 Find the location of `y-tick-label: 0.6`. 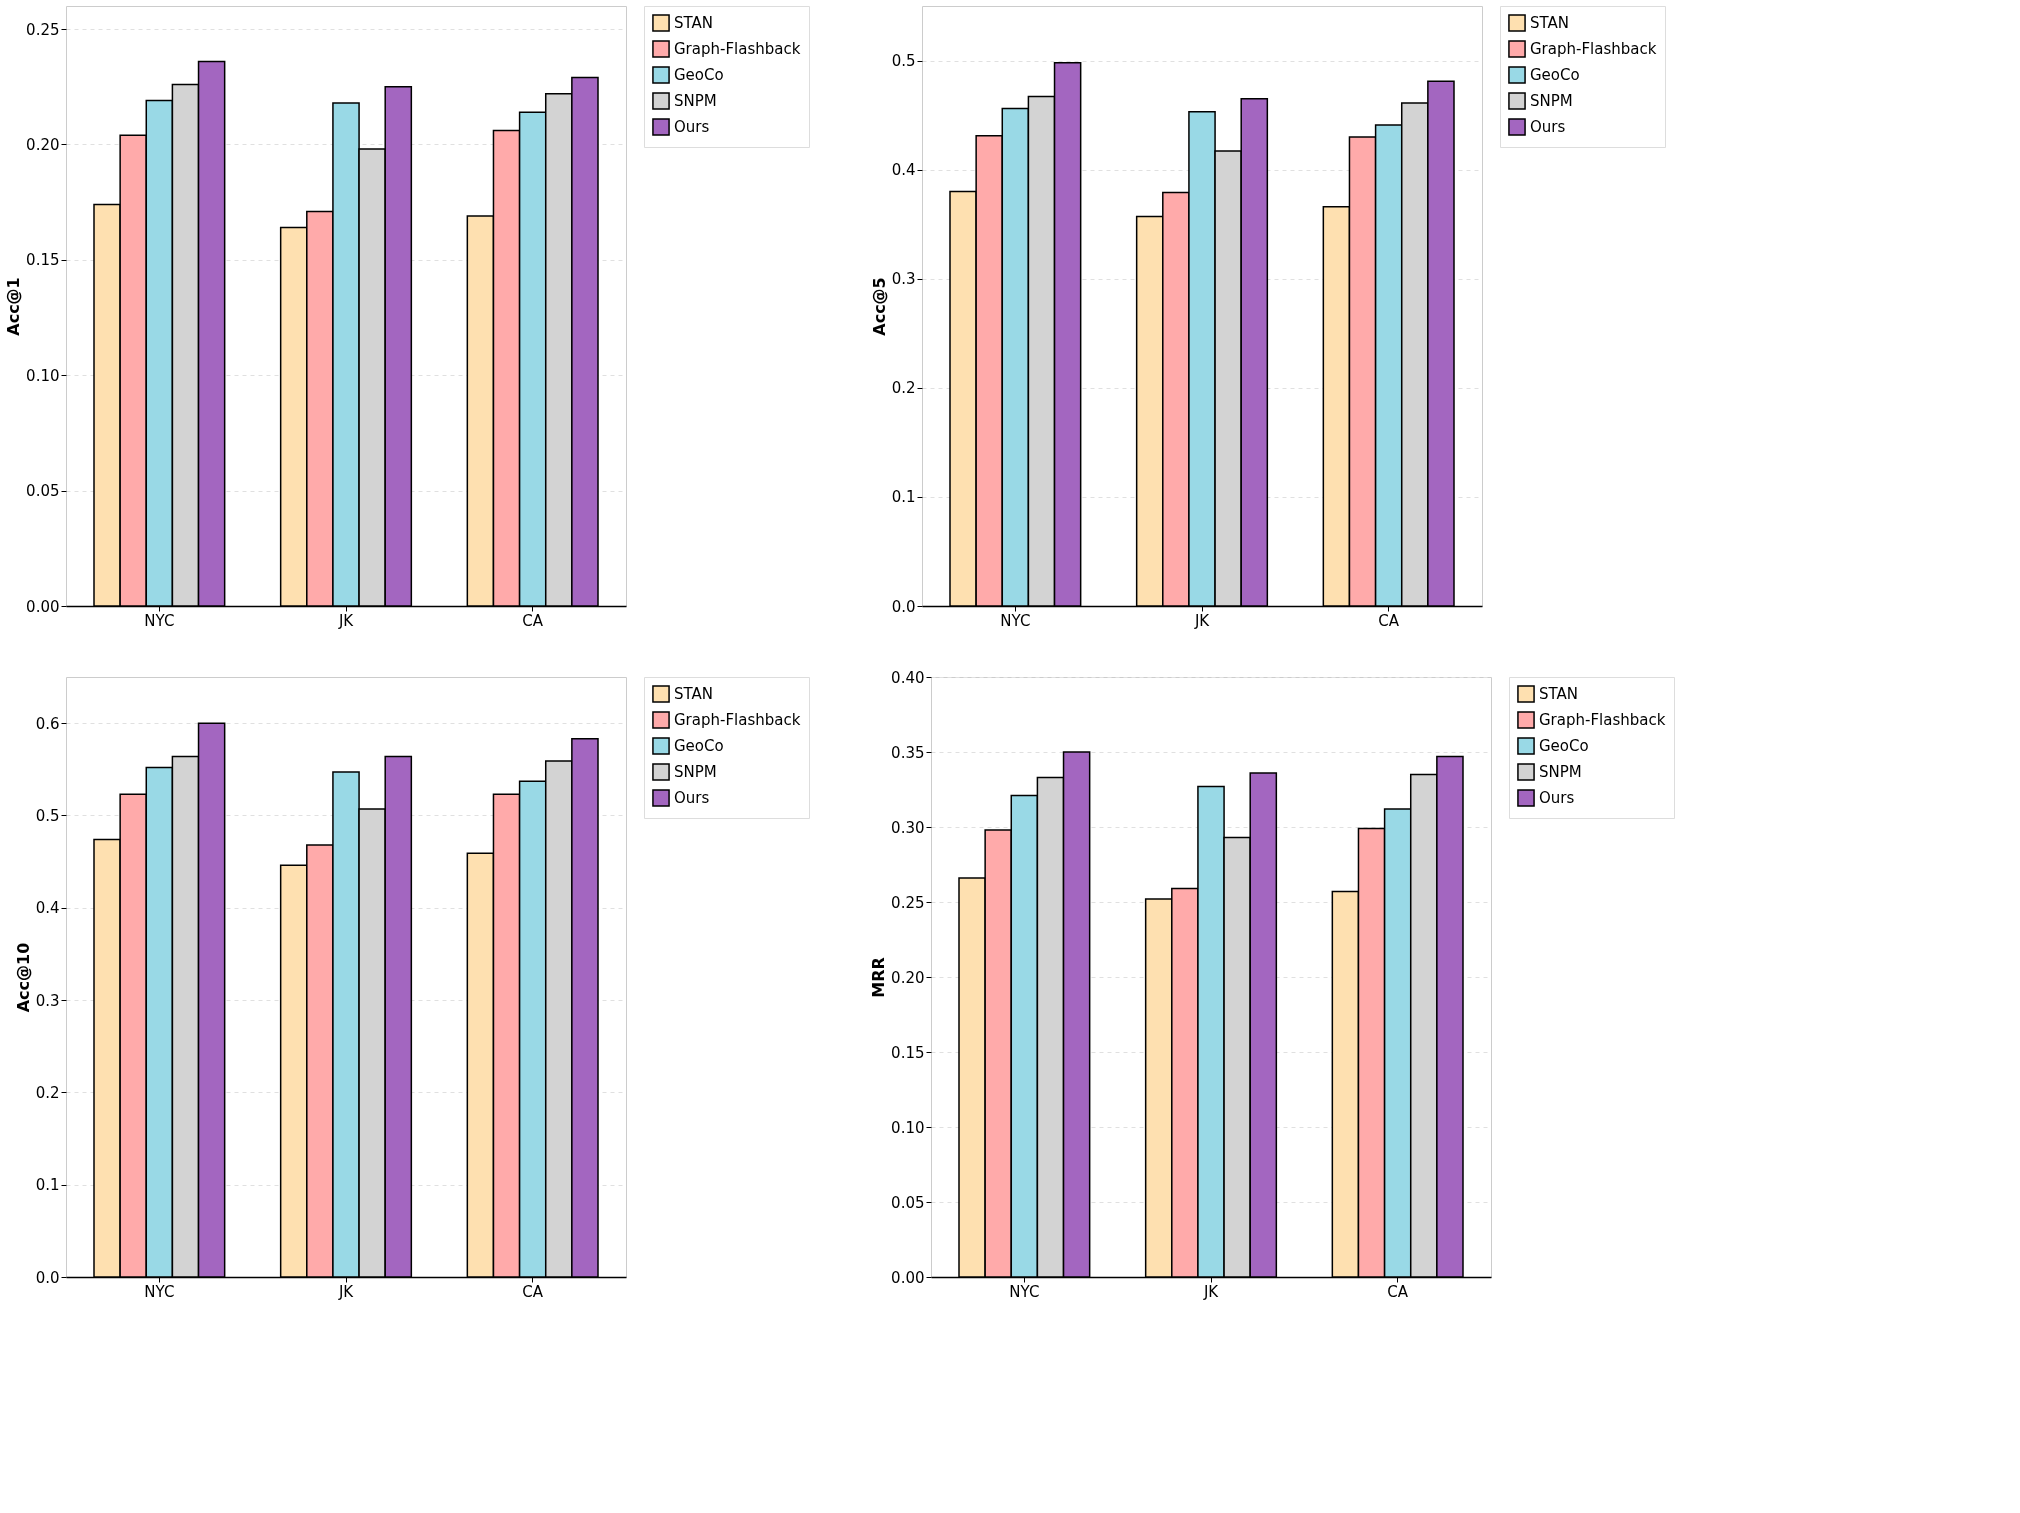

y-tick-label: 0.6 is located at coordinates (47, 723).